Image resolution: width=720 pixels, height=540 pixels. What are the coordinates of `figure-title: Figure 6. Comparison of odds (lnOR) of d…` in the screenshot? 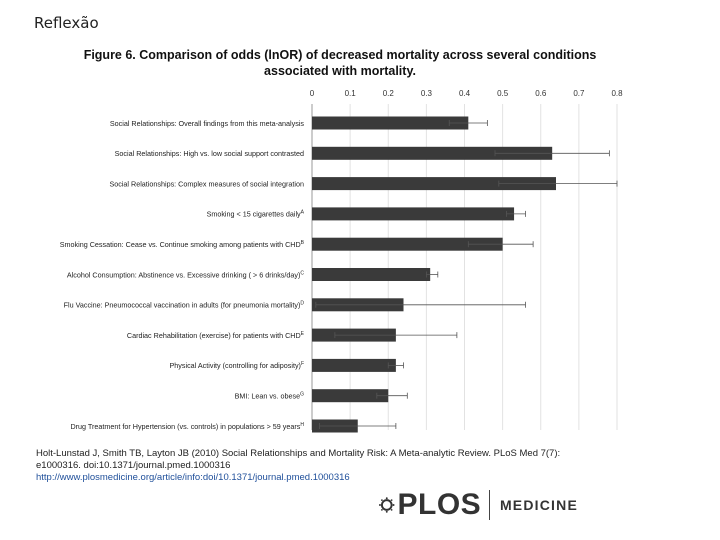 It's located at (340, 63).